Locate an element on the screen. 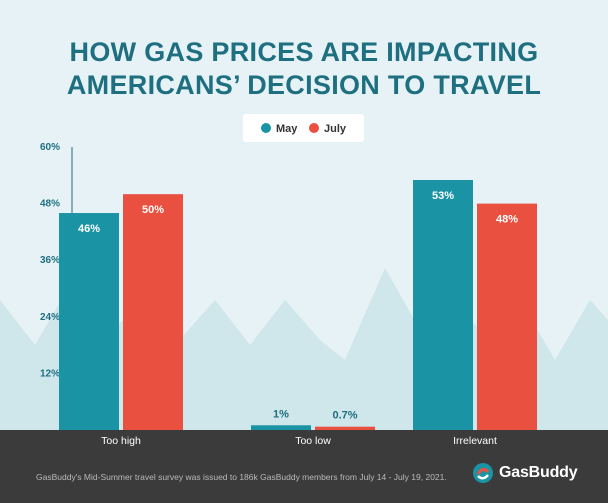 This screenshot has width=608, height=503. legend-may-label: May is located at coordinates (287, 129).